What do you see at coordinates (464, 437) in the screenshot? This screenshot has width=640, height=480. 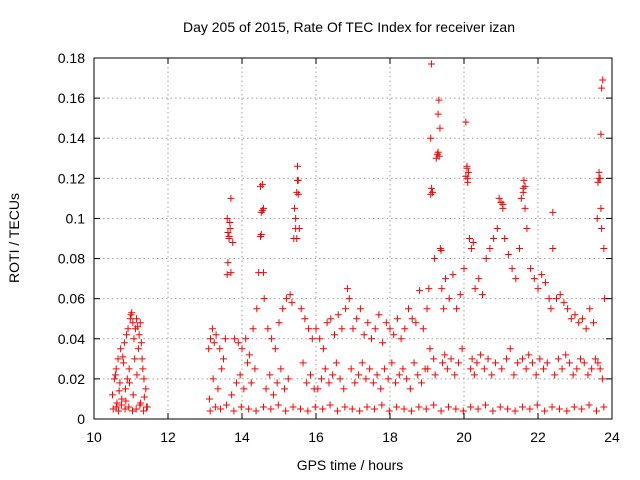 I see `x-tick-label: 20` at bounding box center [464, 437].